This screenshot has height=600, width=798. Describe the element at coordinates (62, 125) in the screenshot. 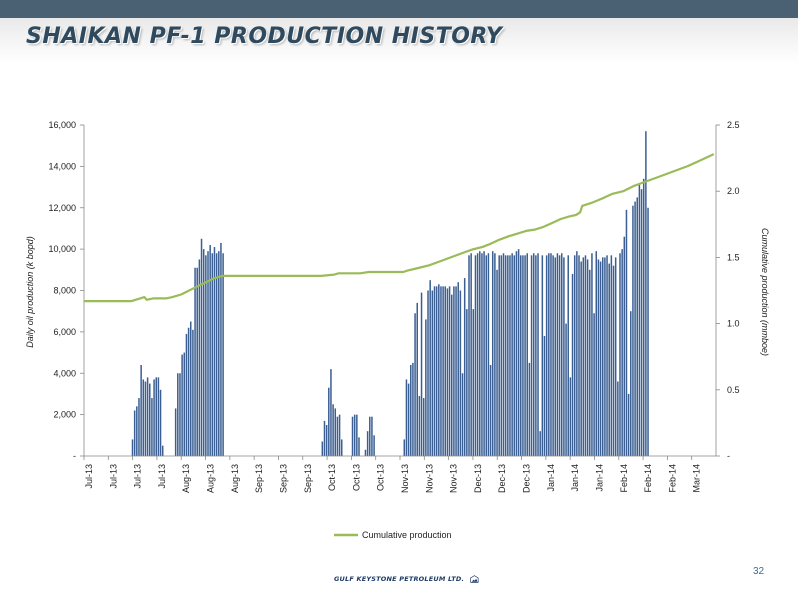

I see `y-left-tick-label: 16,000` at that location.